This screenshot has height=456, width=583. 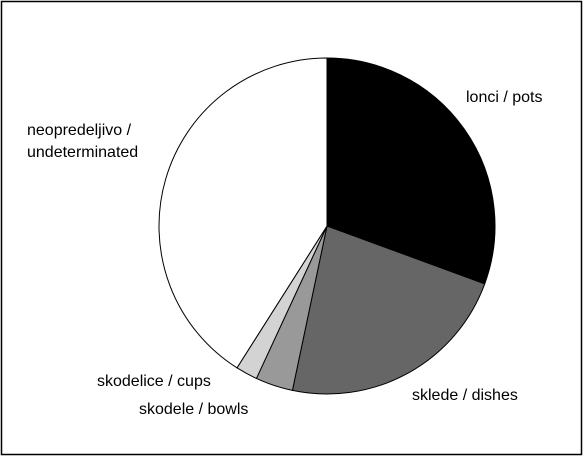 What do you see at coordinates (411, 171) in the screenshot?
I see `pie-slice-pots` at bounding box center [411, 171].